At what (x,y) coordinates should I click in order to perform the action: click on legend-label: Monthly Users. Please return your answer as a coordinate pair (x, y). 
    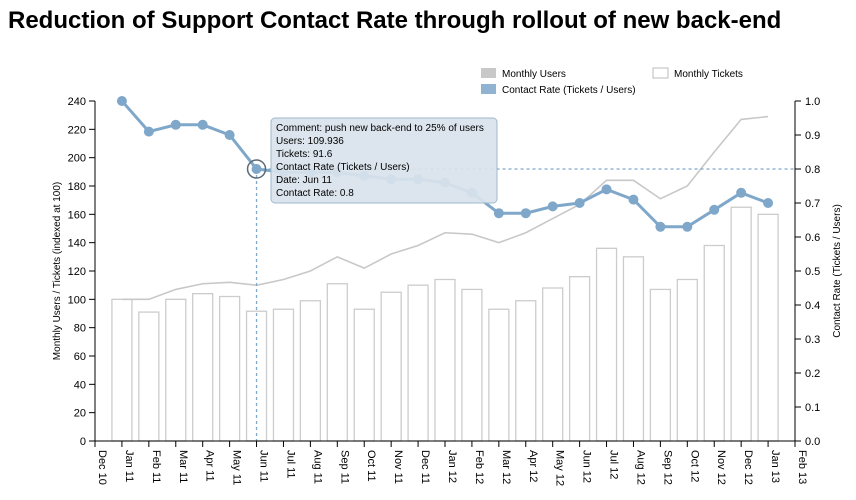
    Looking at the image, I should click on (534, 74).